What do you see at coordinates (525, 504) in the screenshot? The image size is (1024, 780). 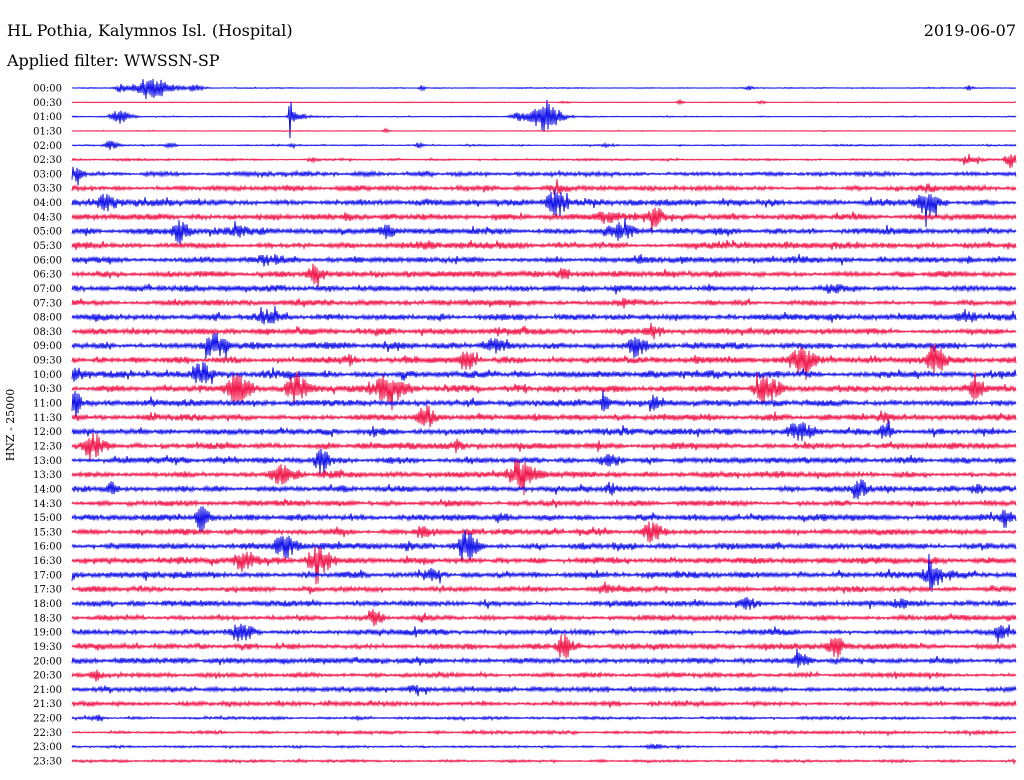 I see `trace-row-14-30: 14:30` at bounding box center [525, 504].